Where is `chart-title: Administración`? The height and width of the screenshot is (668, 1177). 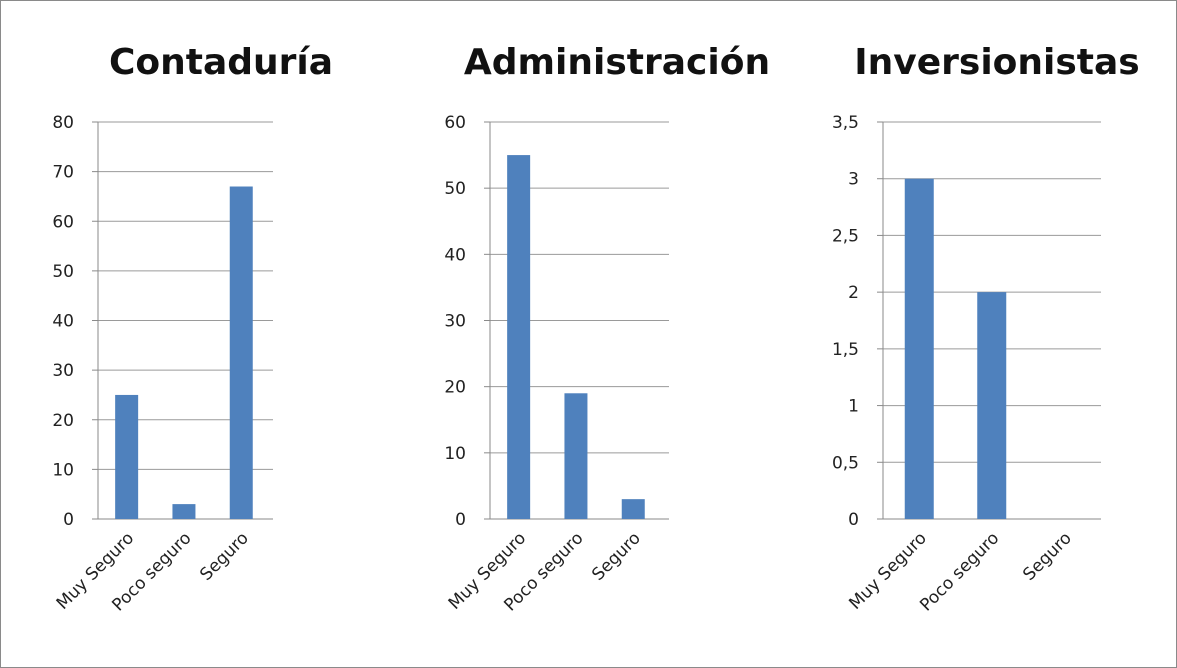
chart-title: Administración is located at coordinates (617, 62).